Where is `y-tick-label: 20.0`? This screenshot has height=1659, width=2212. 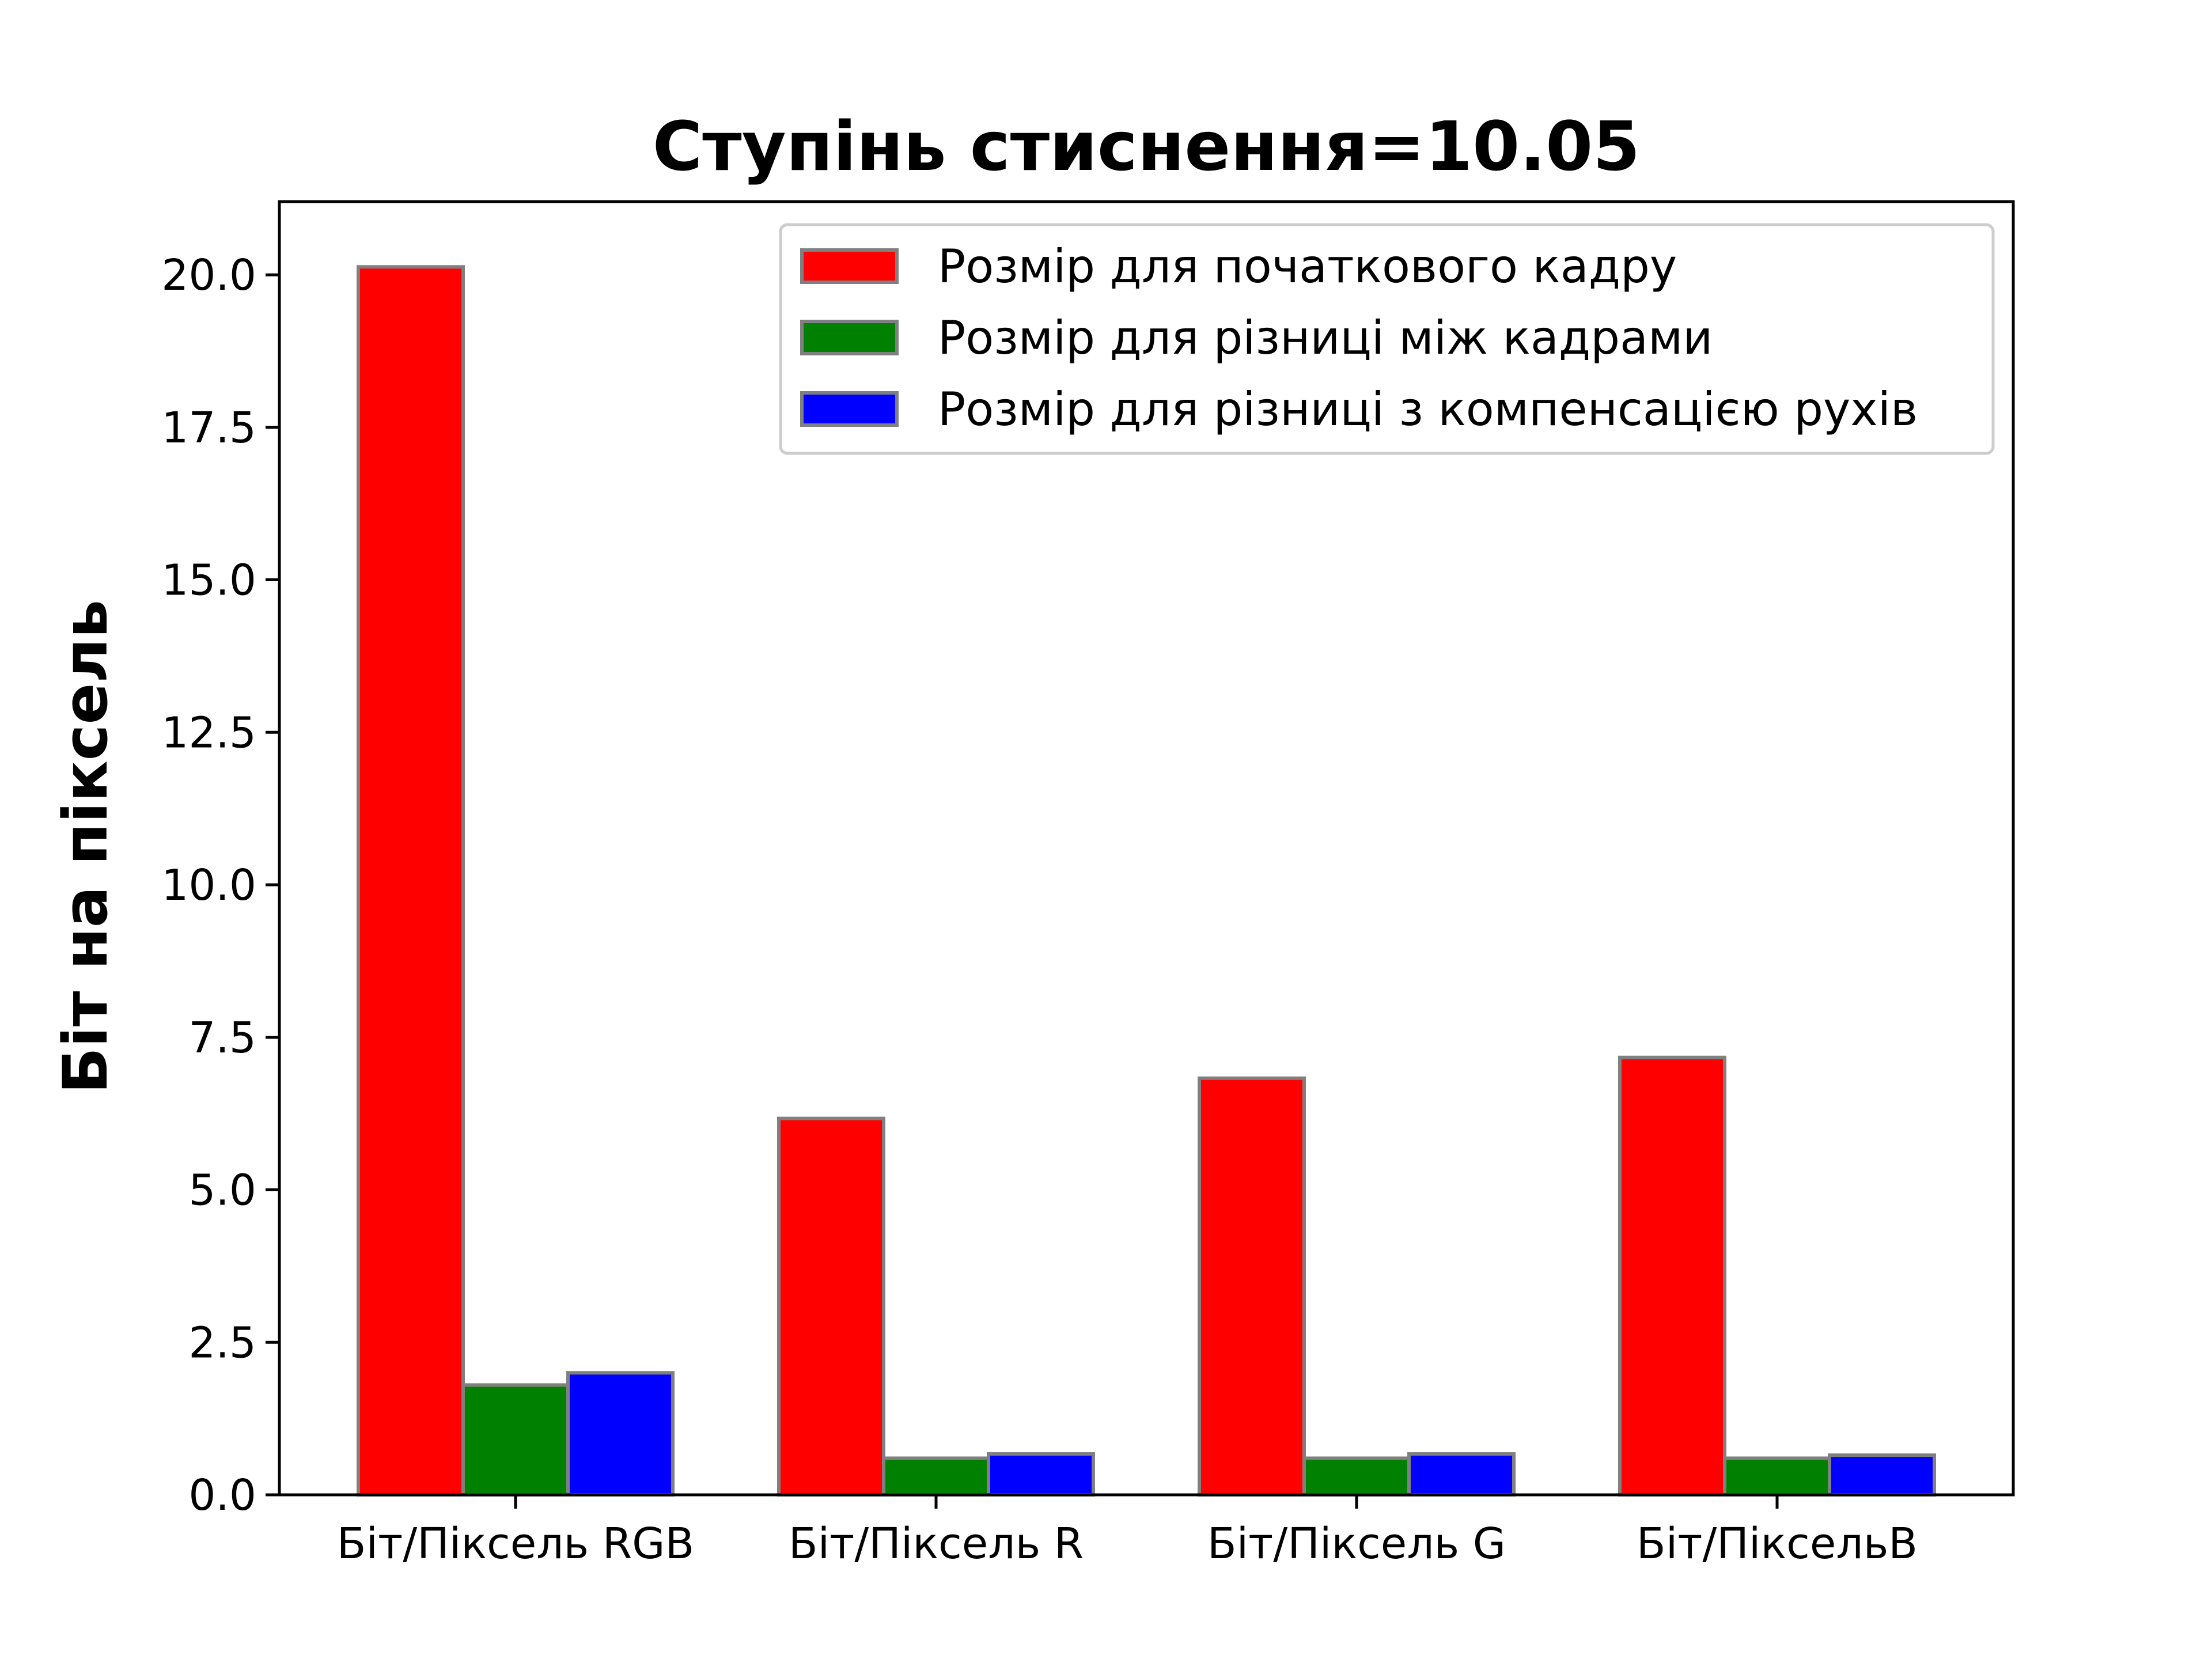
y-tick-label: 20.0 is located at coordinates (208, 275).